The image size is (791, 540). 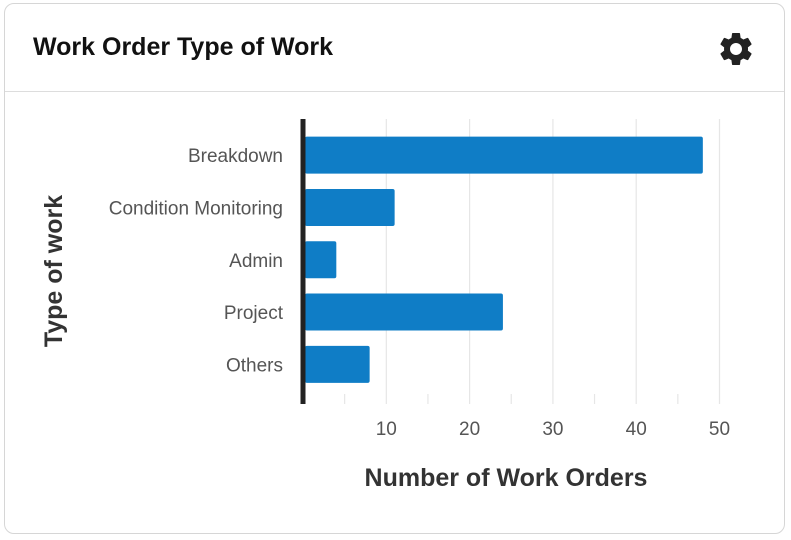 What do you see at coordinates (254, 313) in the screenshot?
I see `category-label: Project` at bounding box center [254, 313].